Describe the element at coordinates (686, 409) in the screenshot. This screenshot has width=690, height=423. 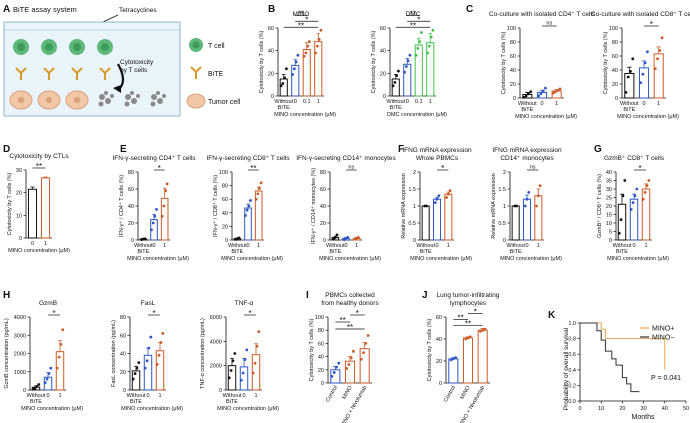
I see `km-x-tick-label: 50` at that location.